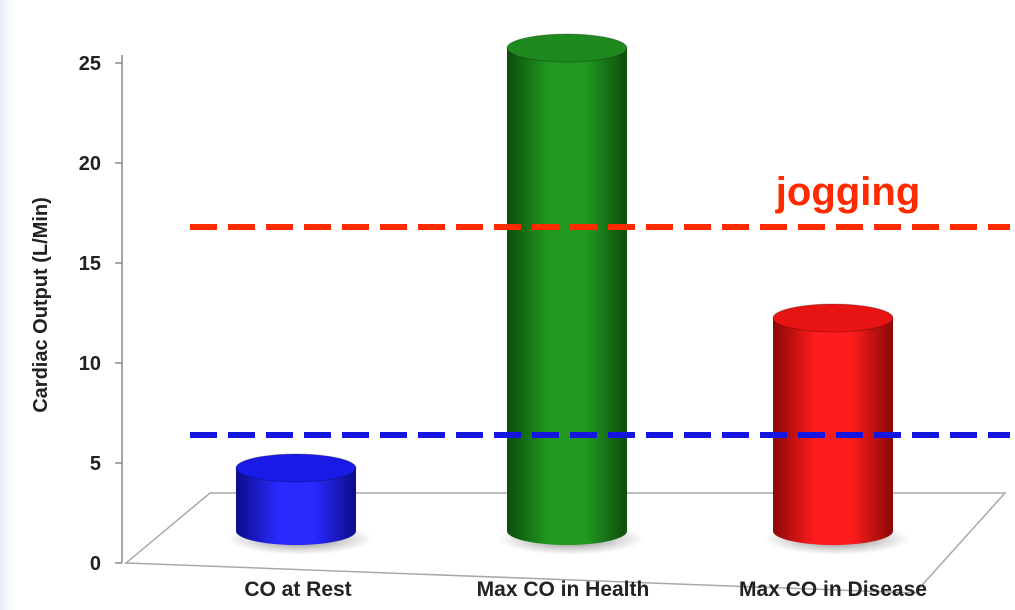 This screenshot has height=610, width=1015. What do you see at coordinates (100, 314) in the screenshot?
I see `y-ticks: 0 5 10 15 20 25` at bounding box center [100, 314].